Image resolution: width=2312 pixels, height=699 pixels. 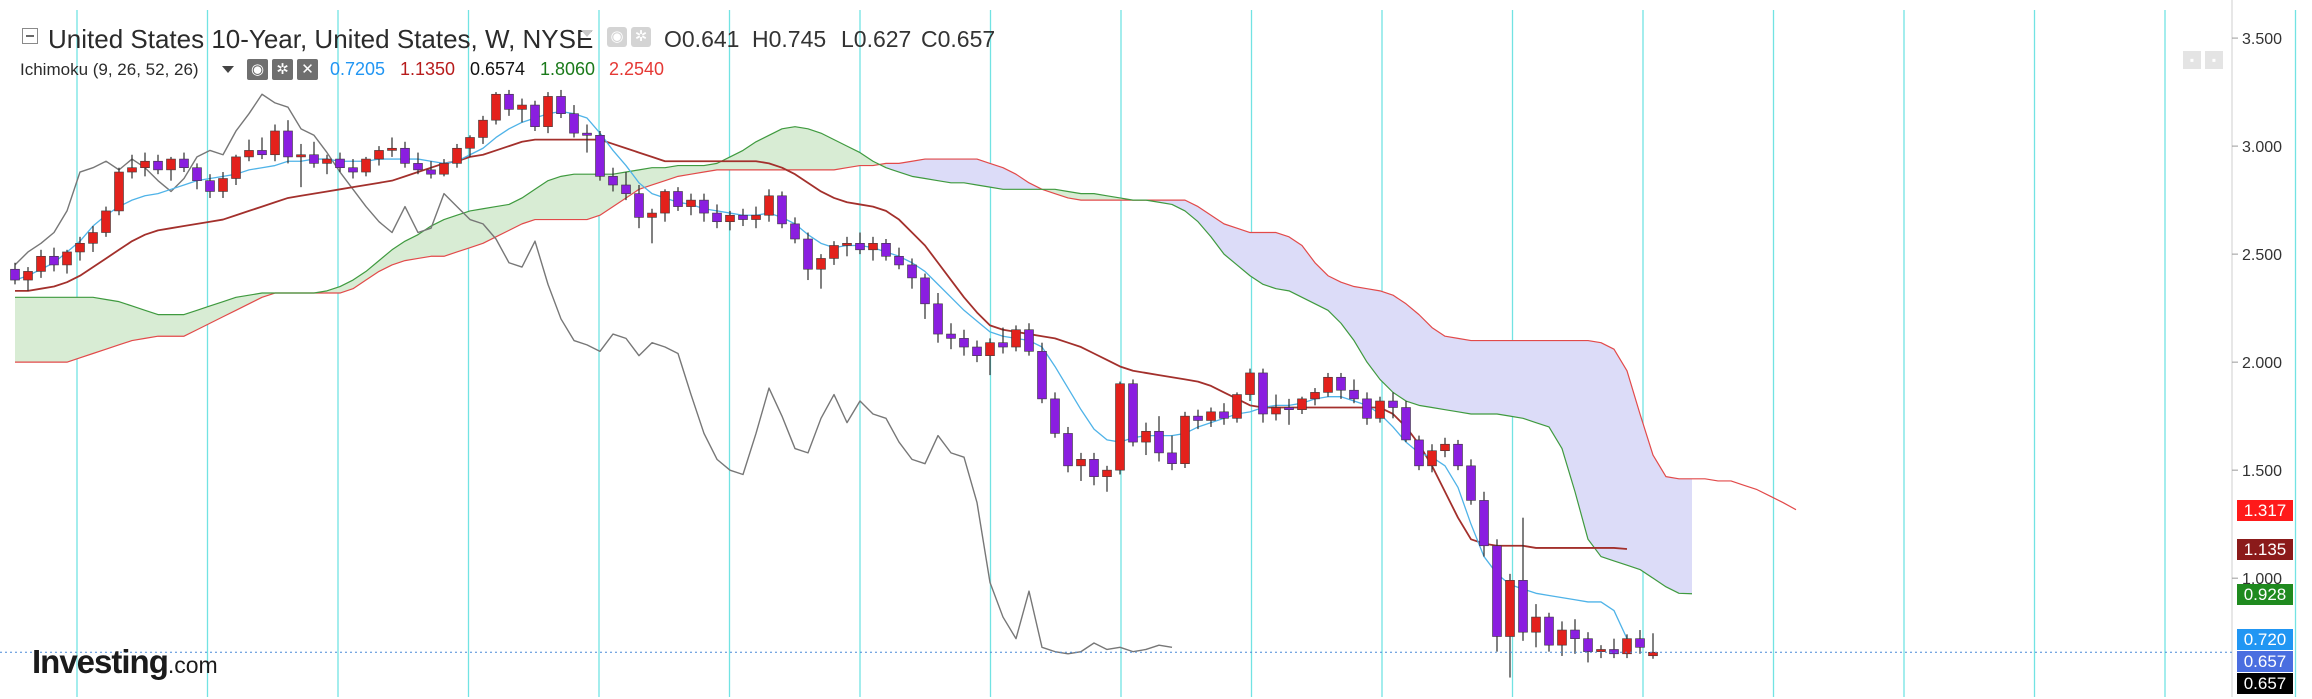 I want to click on tenkan-value: 0.7205, so click(x=358, y=69).